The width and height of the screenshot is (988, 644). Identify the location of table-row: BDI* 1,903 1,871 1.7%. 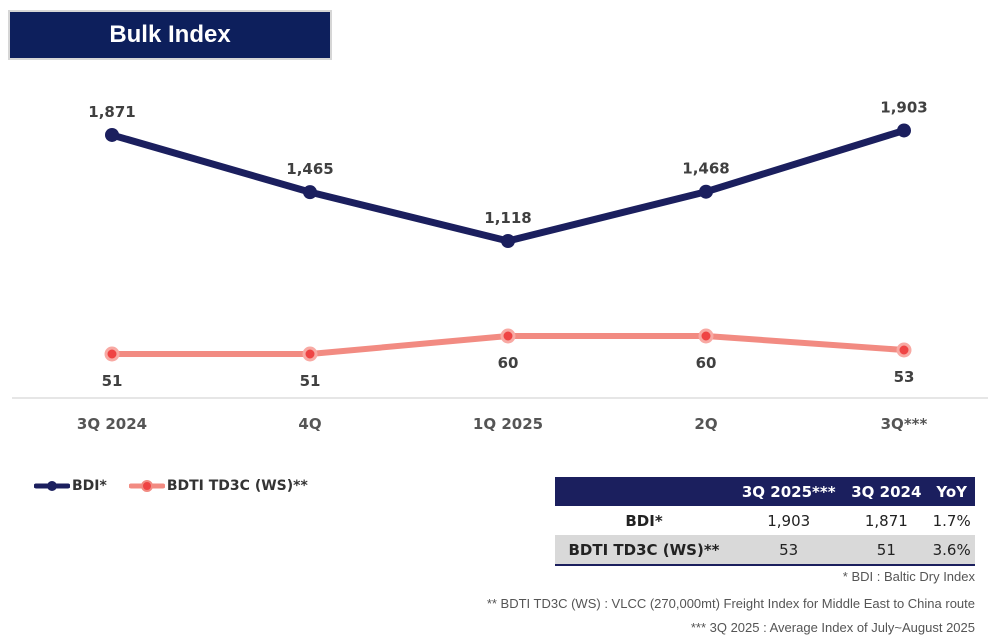
(765, 520).